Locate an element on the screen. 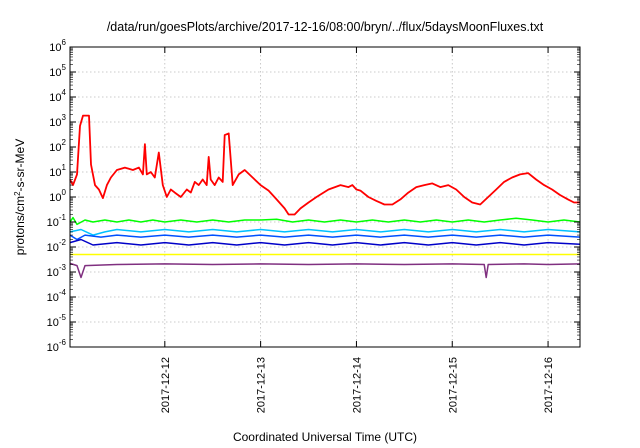 This screenshot has height=448, width=640. x-tick-label: 2017-12-16 is located at coordinates (549, 385).